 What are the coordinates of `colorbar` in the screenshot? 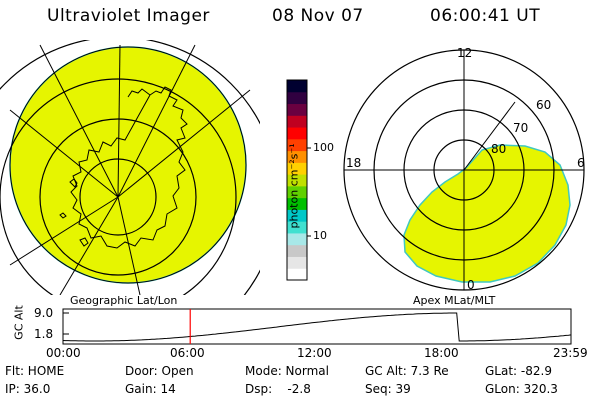 It's located at (298, 180).